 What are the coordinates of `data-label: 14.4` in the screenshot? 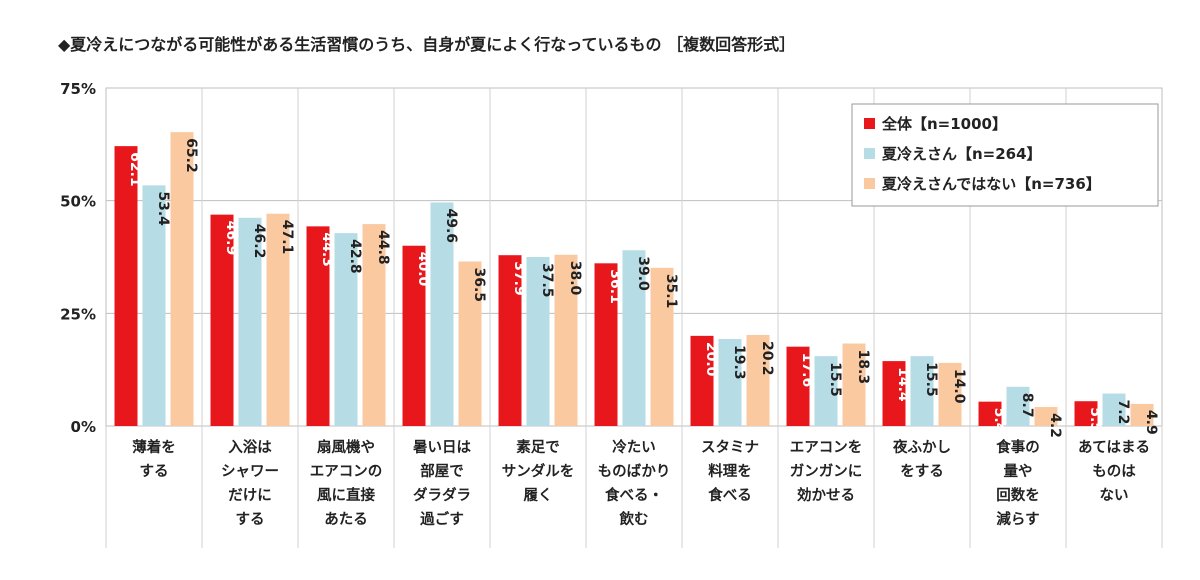 It's located at (903, 384).